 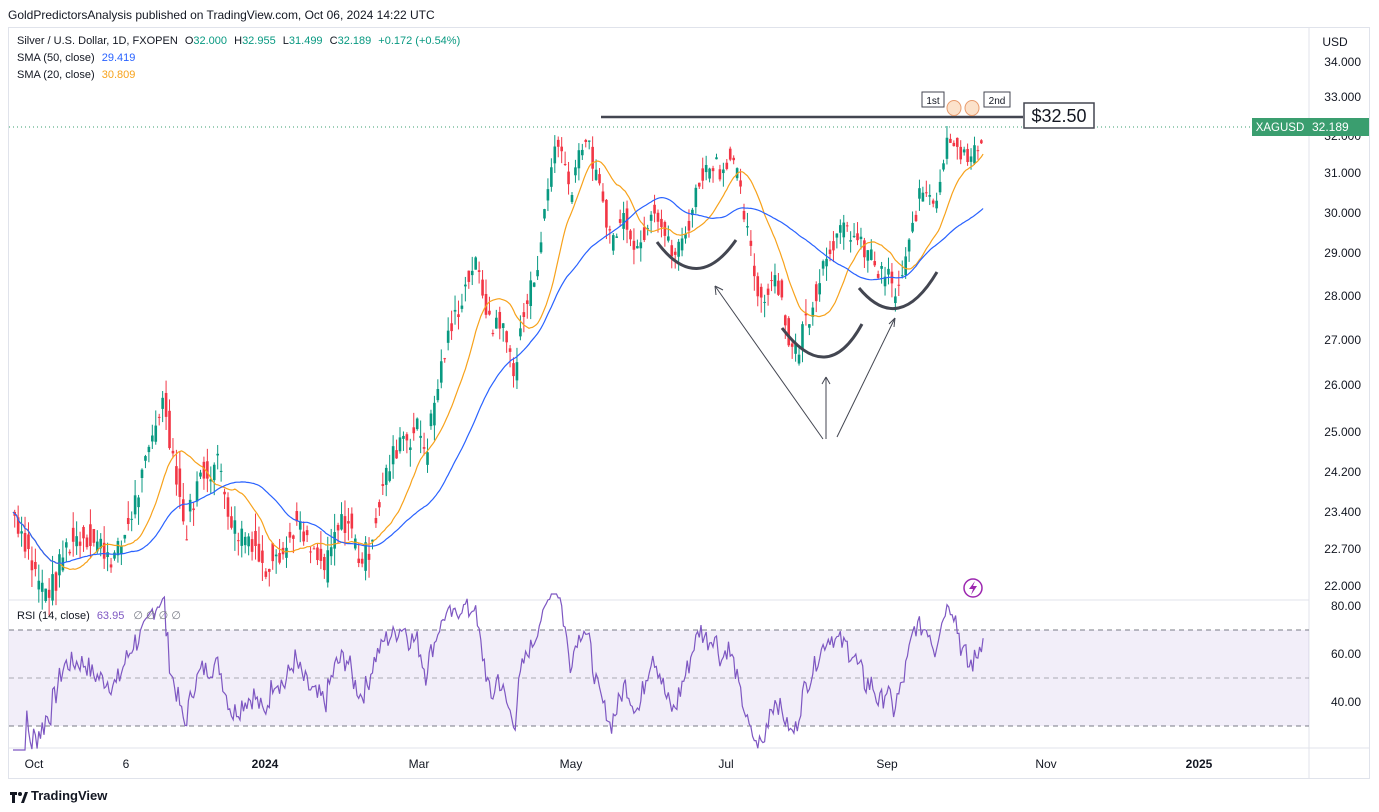 I want to click on left-shoulder-arc, so click(x=696, y=254).